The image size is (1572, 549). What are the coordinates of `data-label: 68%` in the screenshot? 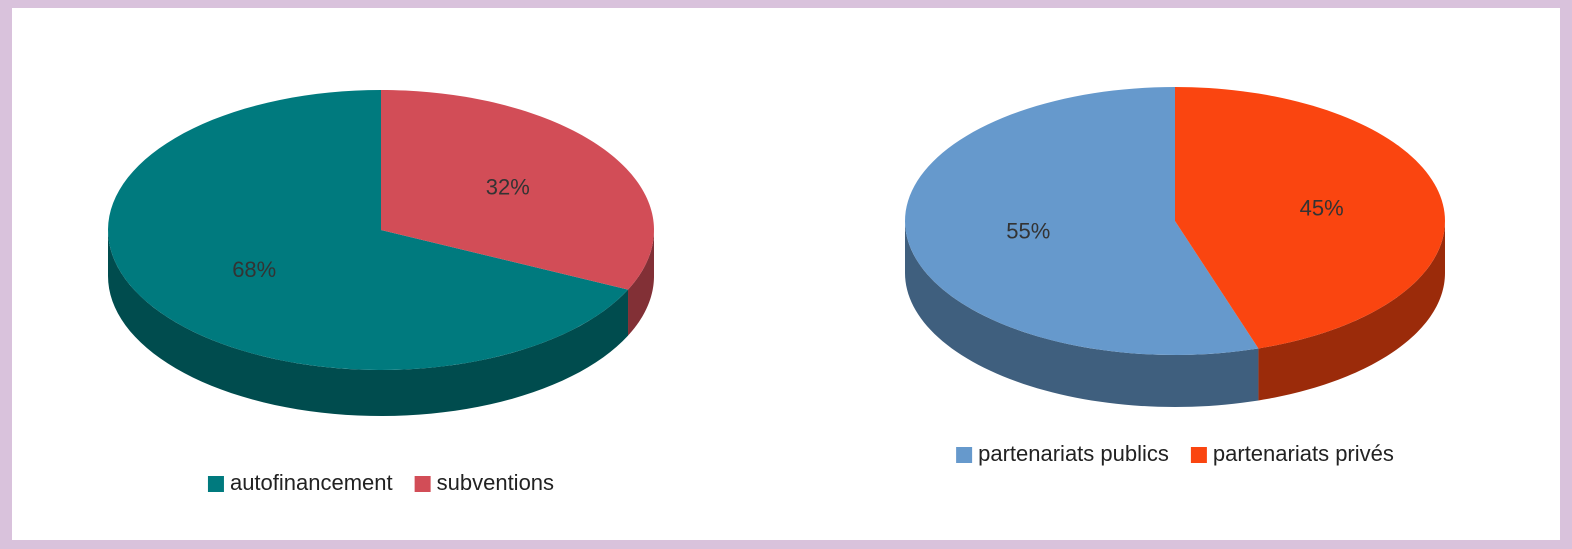 It's located at (254, 269).